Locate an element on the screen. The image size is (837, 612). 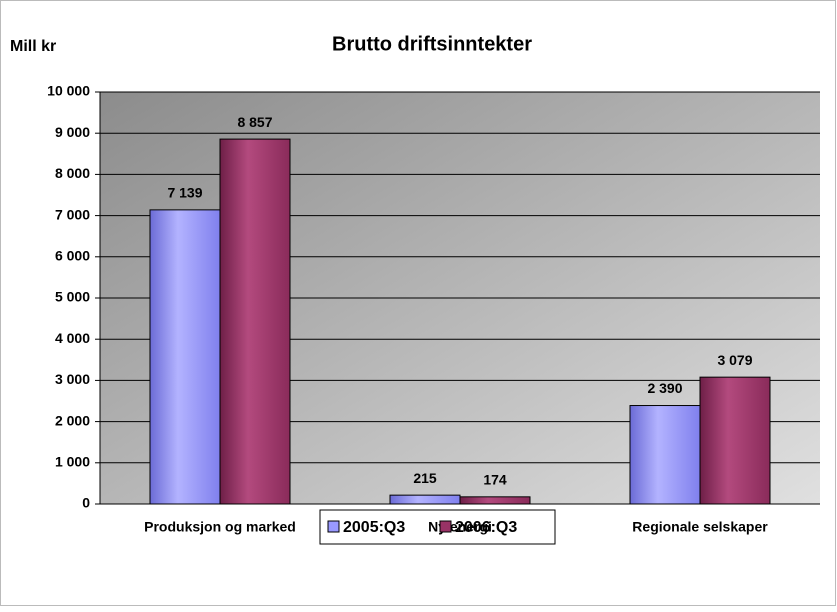
y-tick-label: 4 000 is located at coordinates (72, 338).